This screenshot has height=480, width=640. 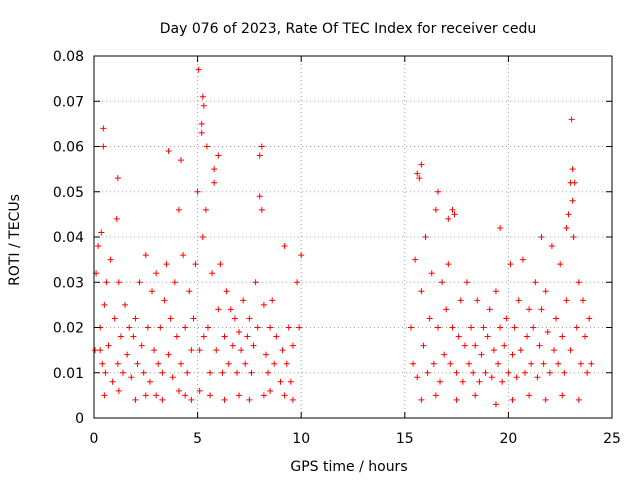 What do you see at coordinates (68, 238) in the screenshot?
I see `y-tick-label: 0.04` at bounding box center [68, 238].